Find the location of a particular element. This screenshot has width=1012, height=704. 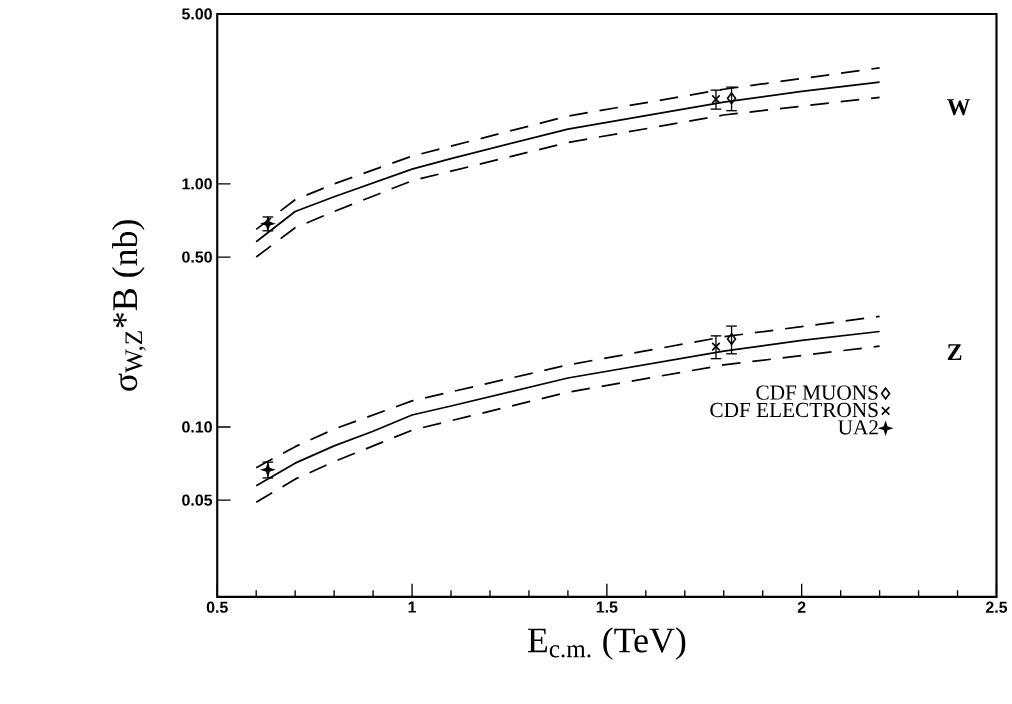

x-tick-label: 1.5 is located at coordinates (607, 607).